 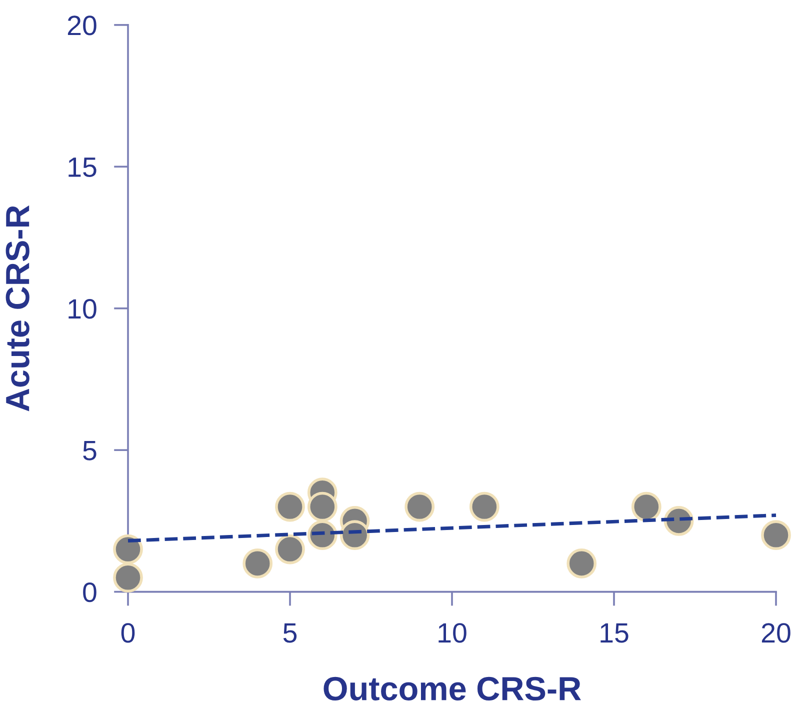 What do you see at coordinates (82, 167) in the screenshot?
I see `y-tick-label: 15` at bounding box center [82, 167].